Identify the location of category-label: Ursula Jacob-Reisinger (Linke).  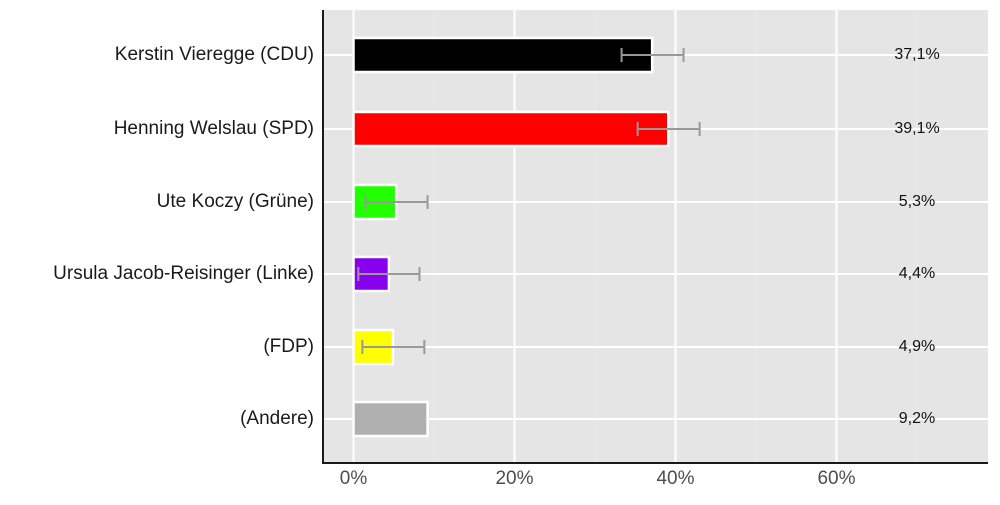
(183, 273).